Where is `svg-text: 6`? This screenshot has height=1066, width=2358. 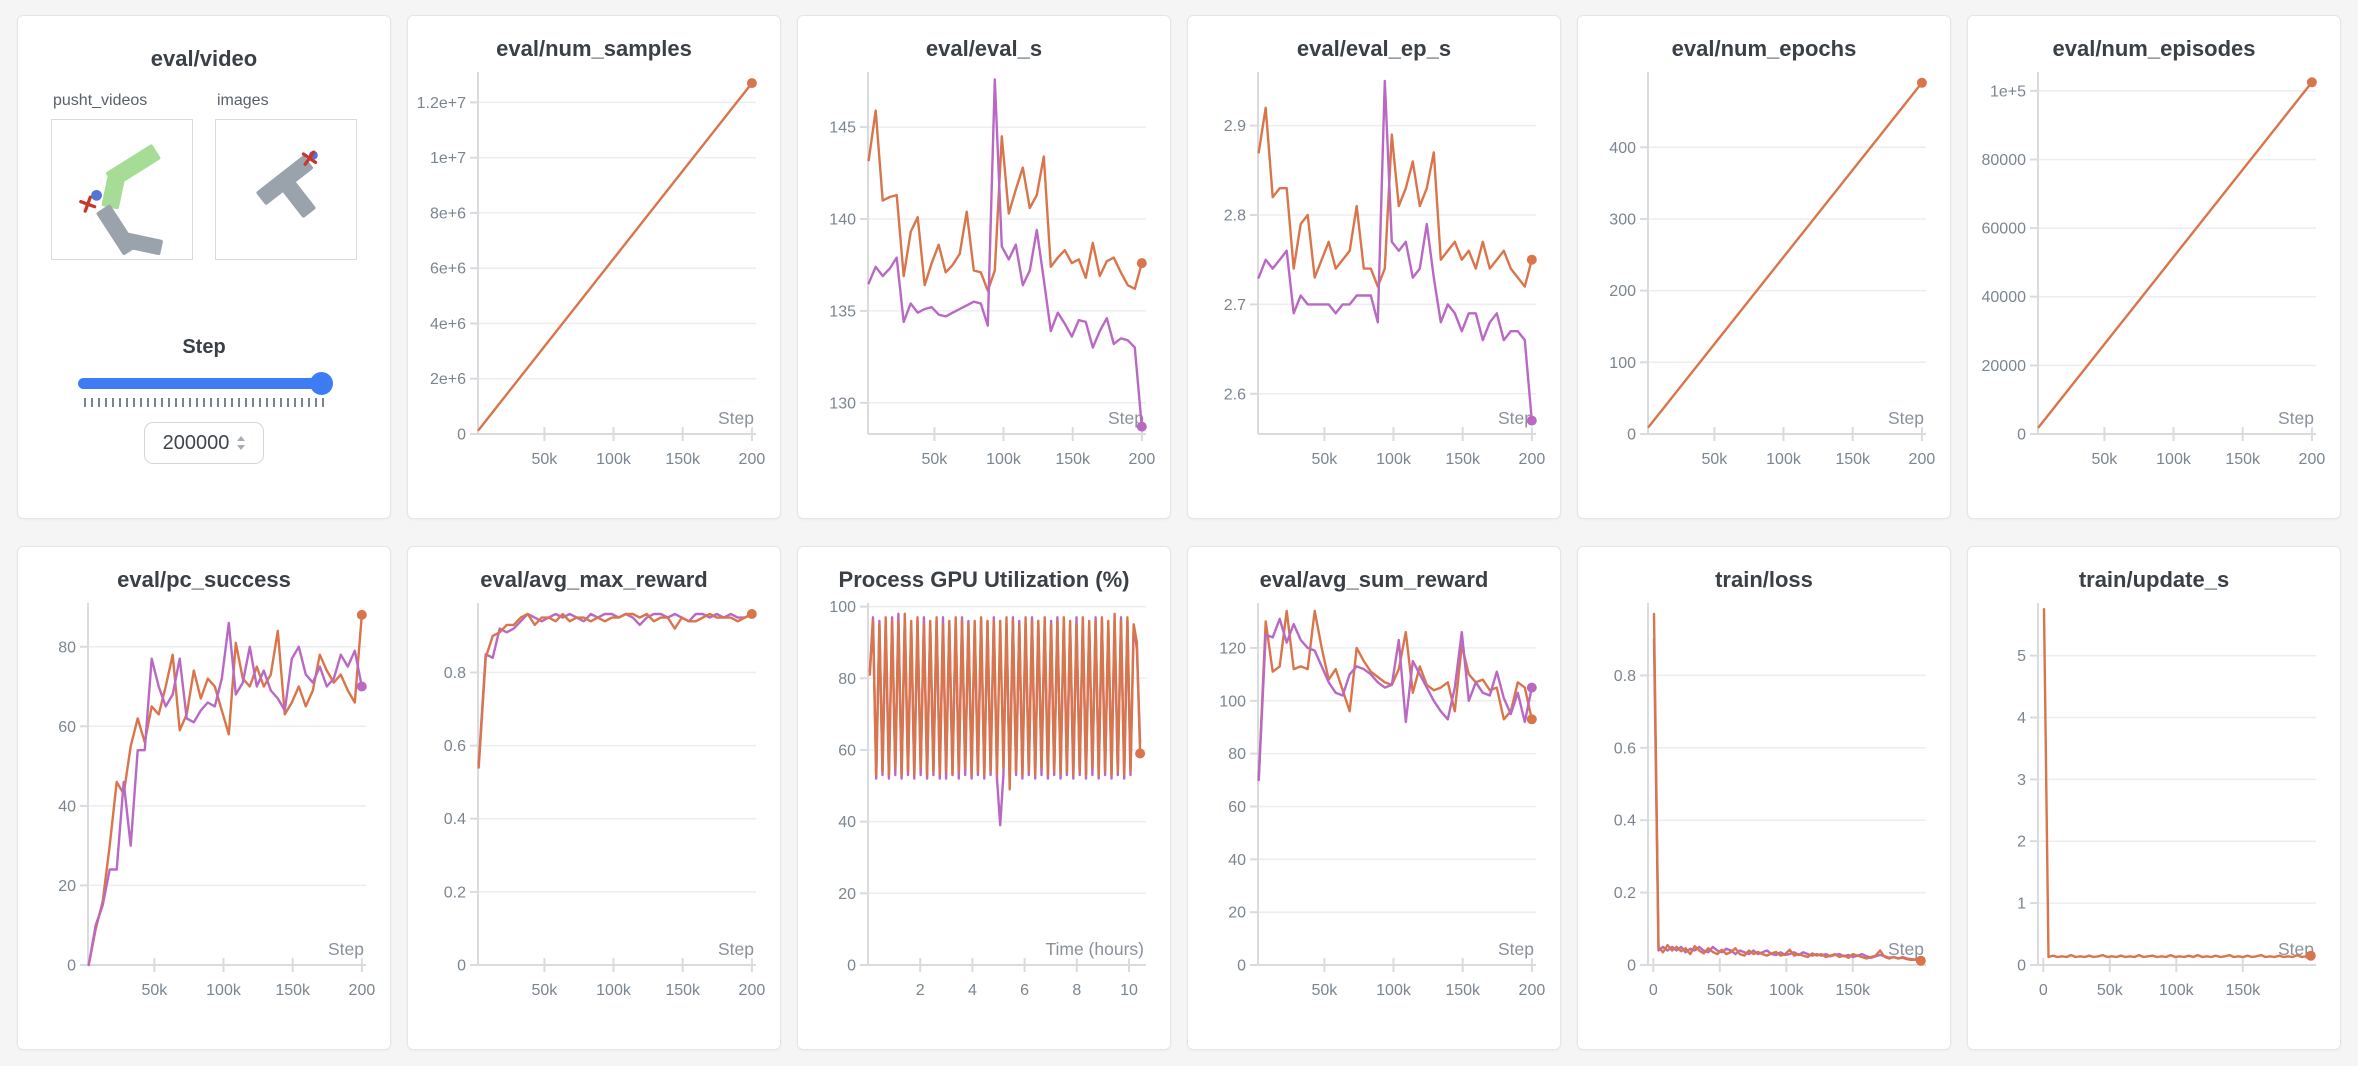
svg-text: 6 is located at coordinates (1024, 990).